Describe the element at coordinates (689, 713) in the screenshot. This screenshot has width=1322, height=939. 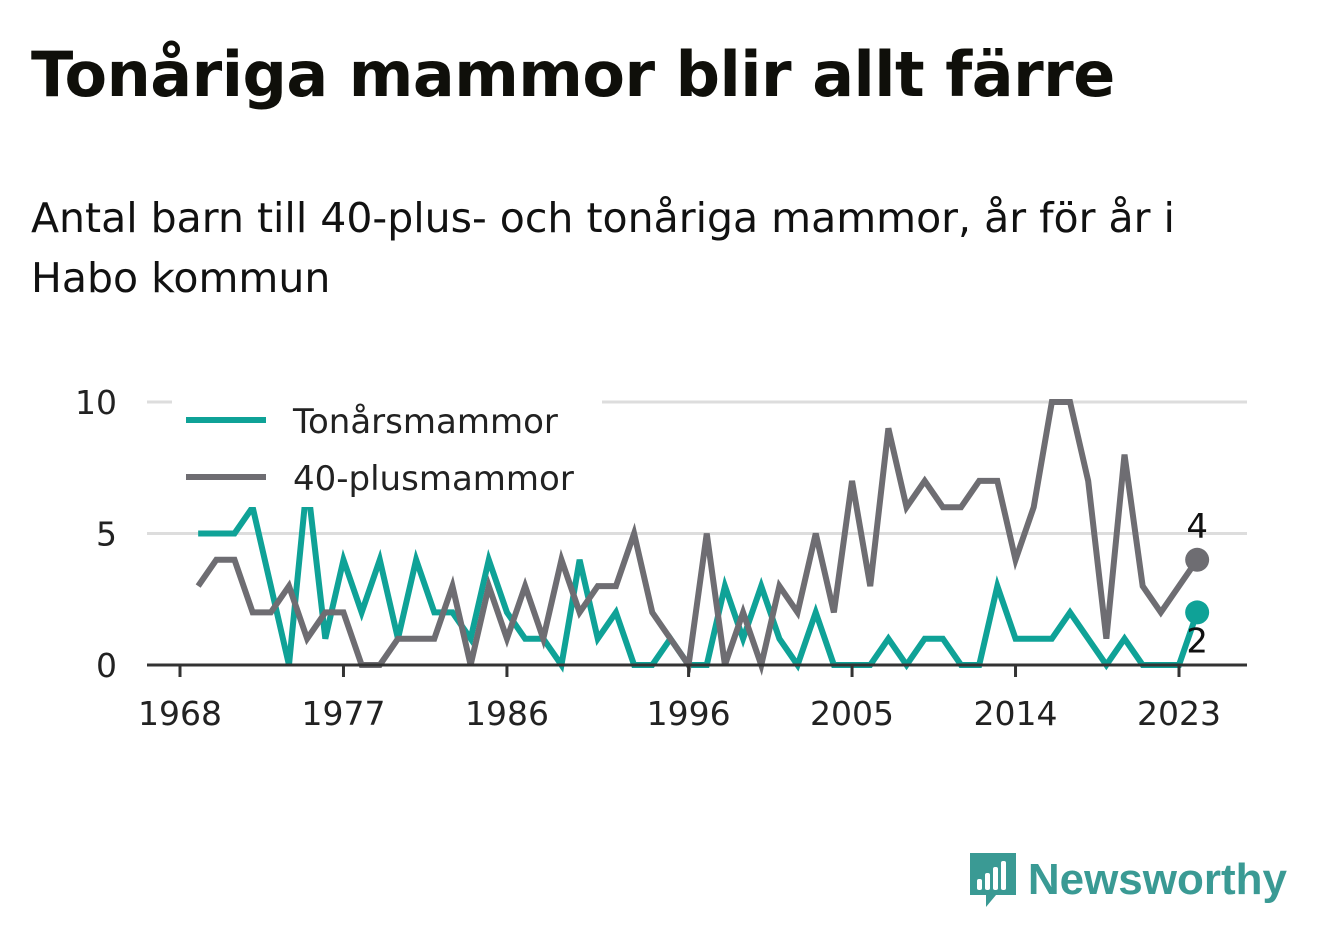
I see `x-tick-label: 1996` at that location.